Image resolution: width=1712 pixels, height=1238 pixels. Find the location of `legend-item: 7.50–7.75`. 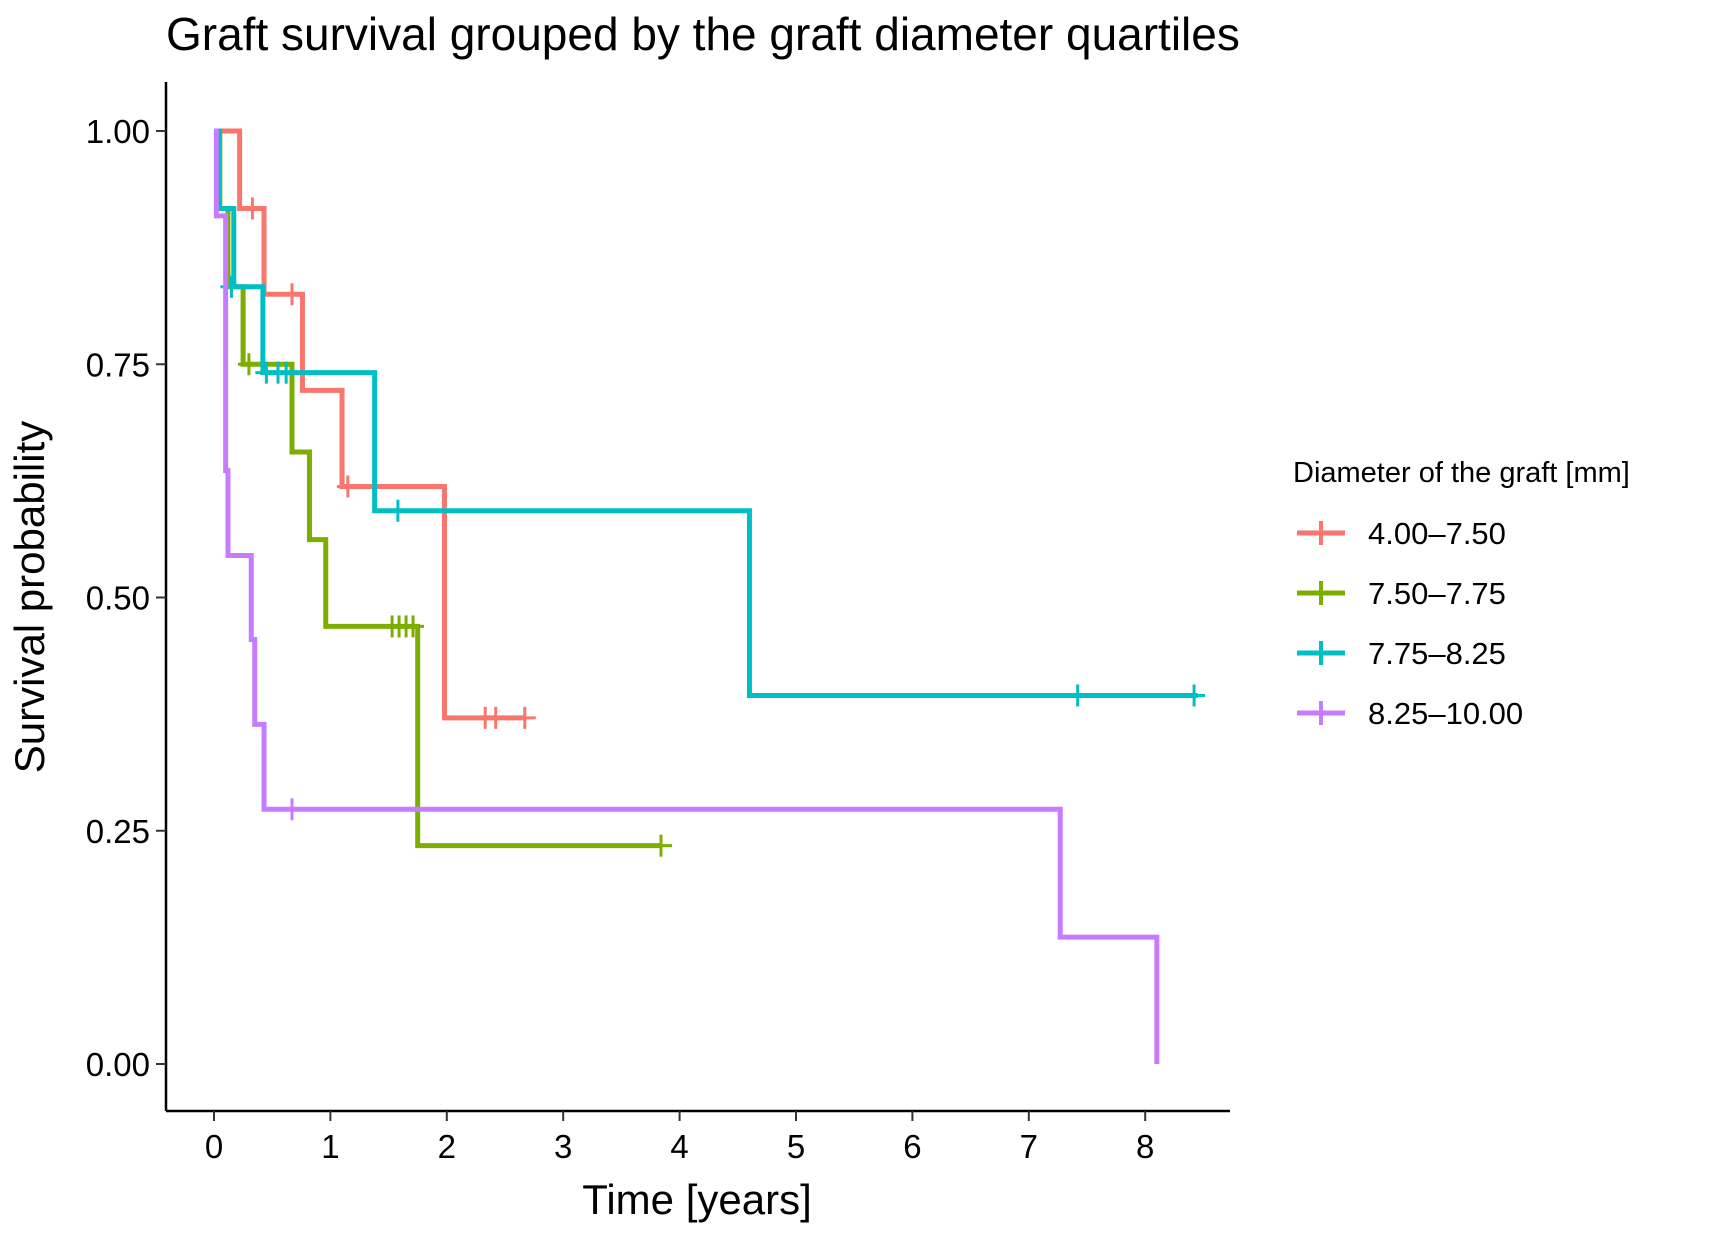

legend-item: 7.50–7.75 is located at coordinates (1401, 593).